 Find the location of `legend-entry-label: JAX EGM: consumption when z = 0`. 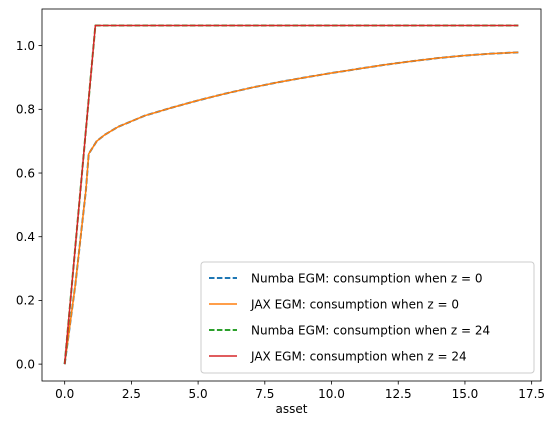

legend-entry-label: JAX EGM: consumption when z = 0 is located at coordinates (354, 304).